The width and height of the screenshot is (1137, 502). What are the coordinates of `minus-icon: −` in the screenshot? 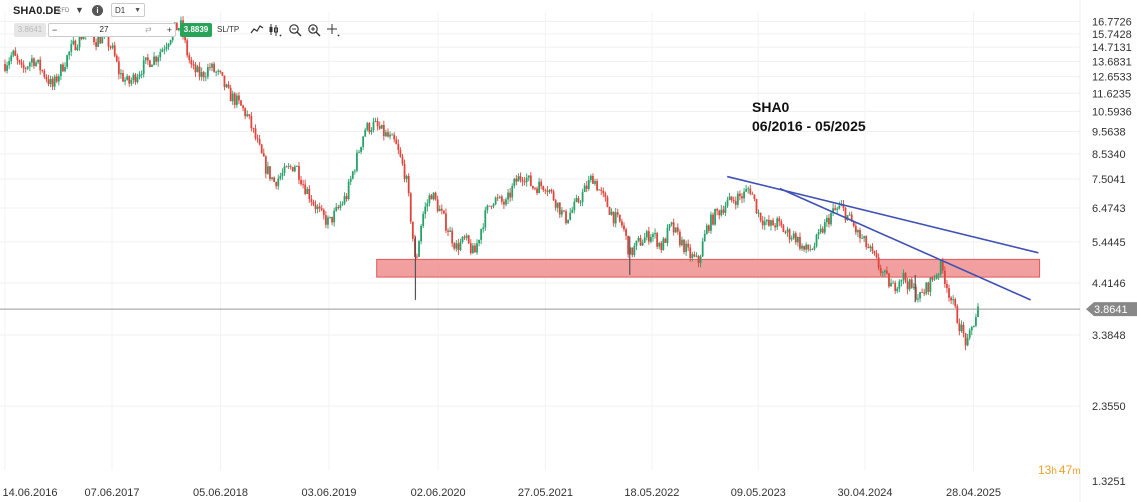 It's located at (55, 30).